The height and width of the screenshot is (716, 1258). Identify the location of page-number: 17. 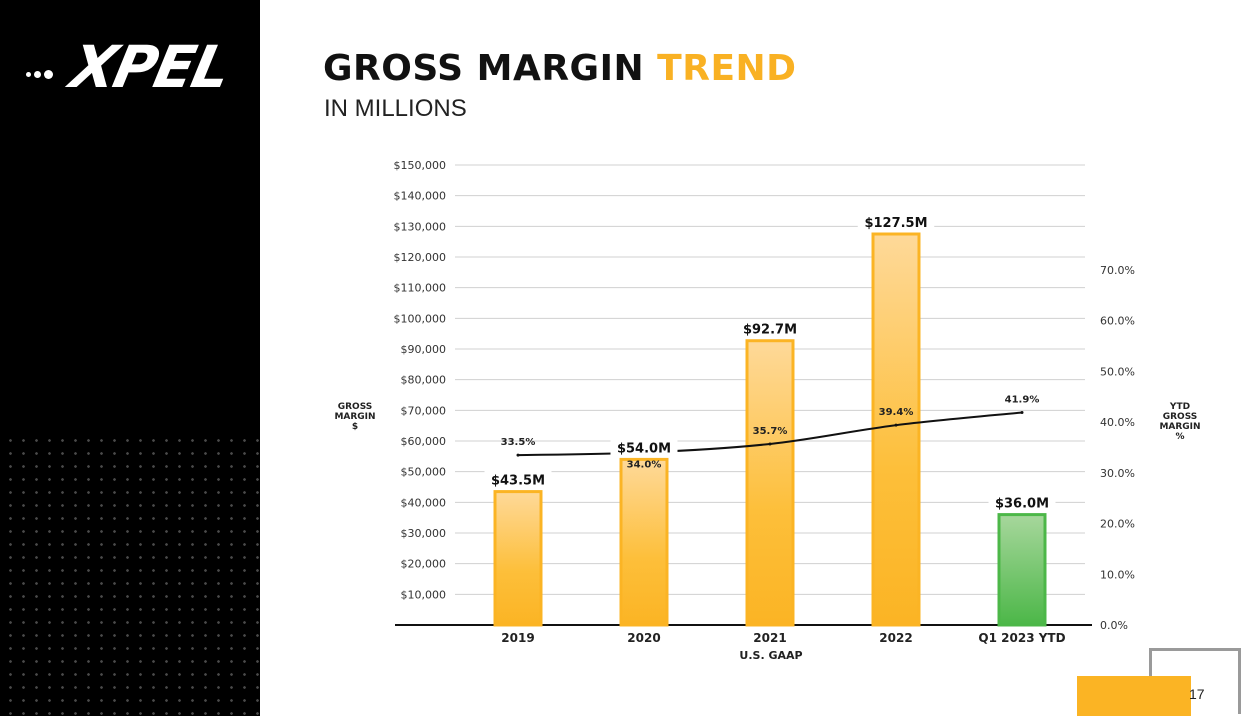
(1197, 694).